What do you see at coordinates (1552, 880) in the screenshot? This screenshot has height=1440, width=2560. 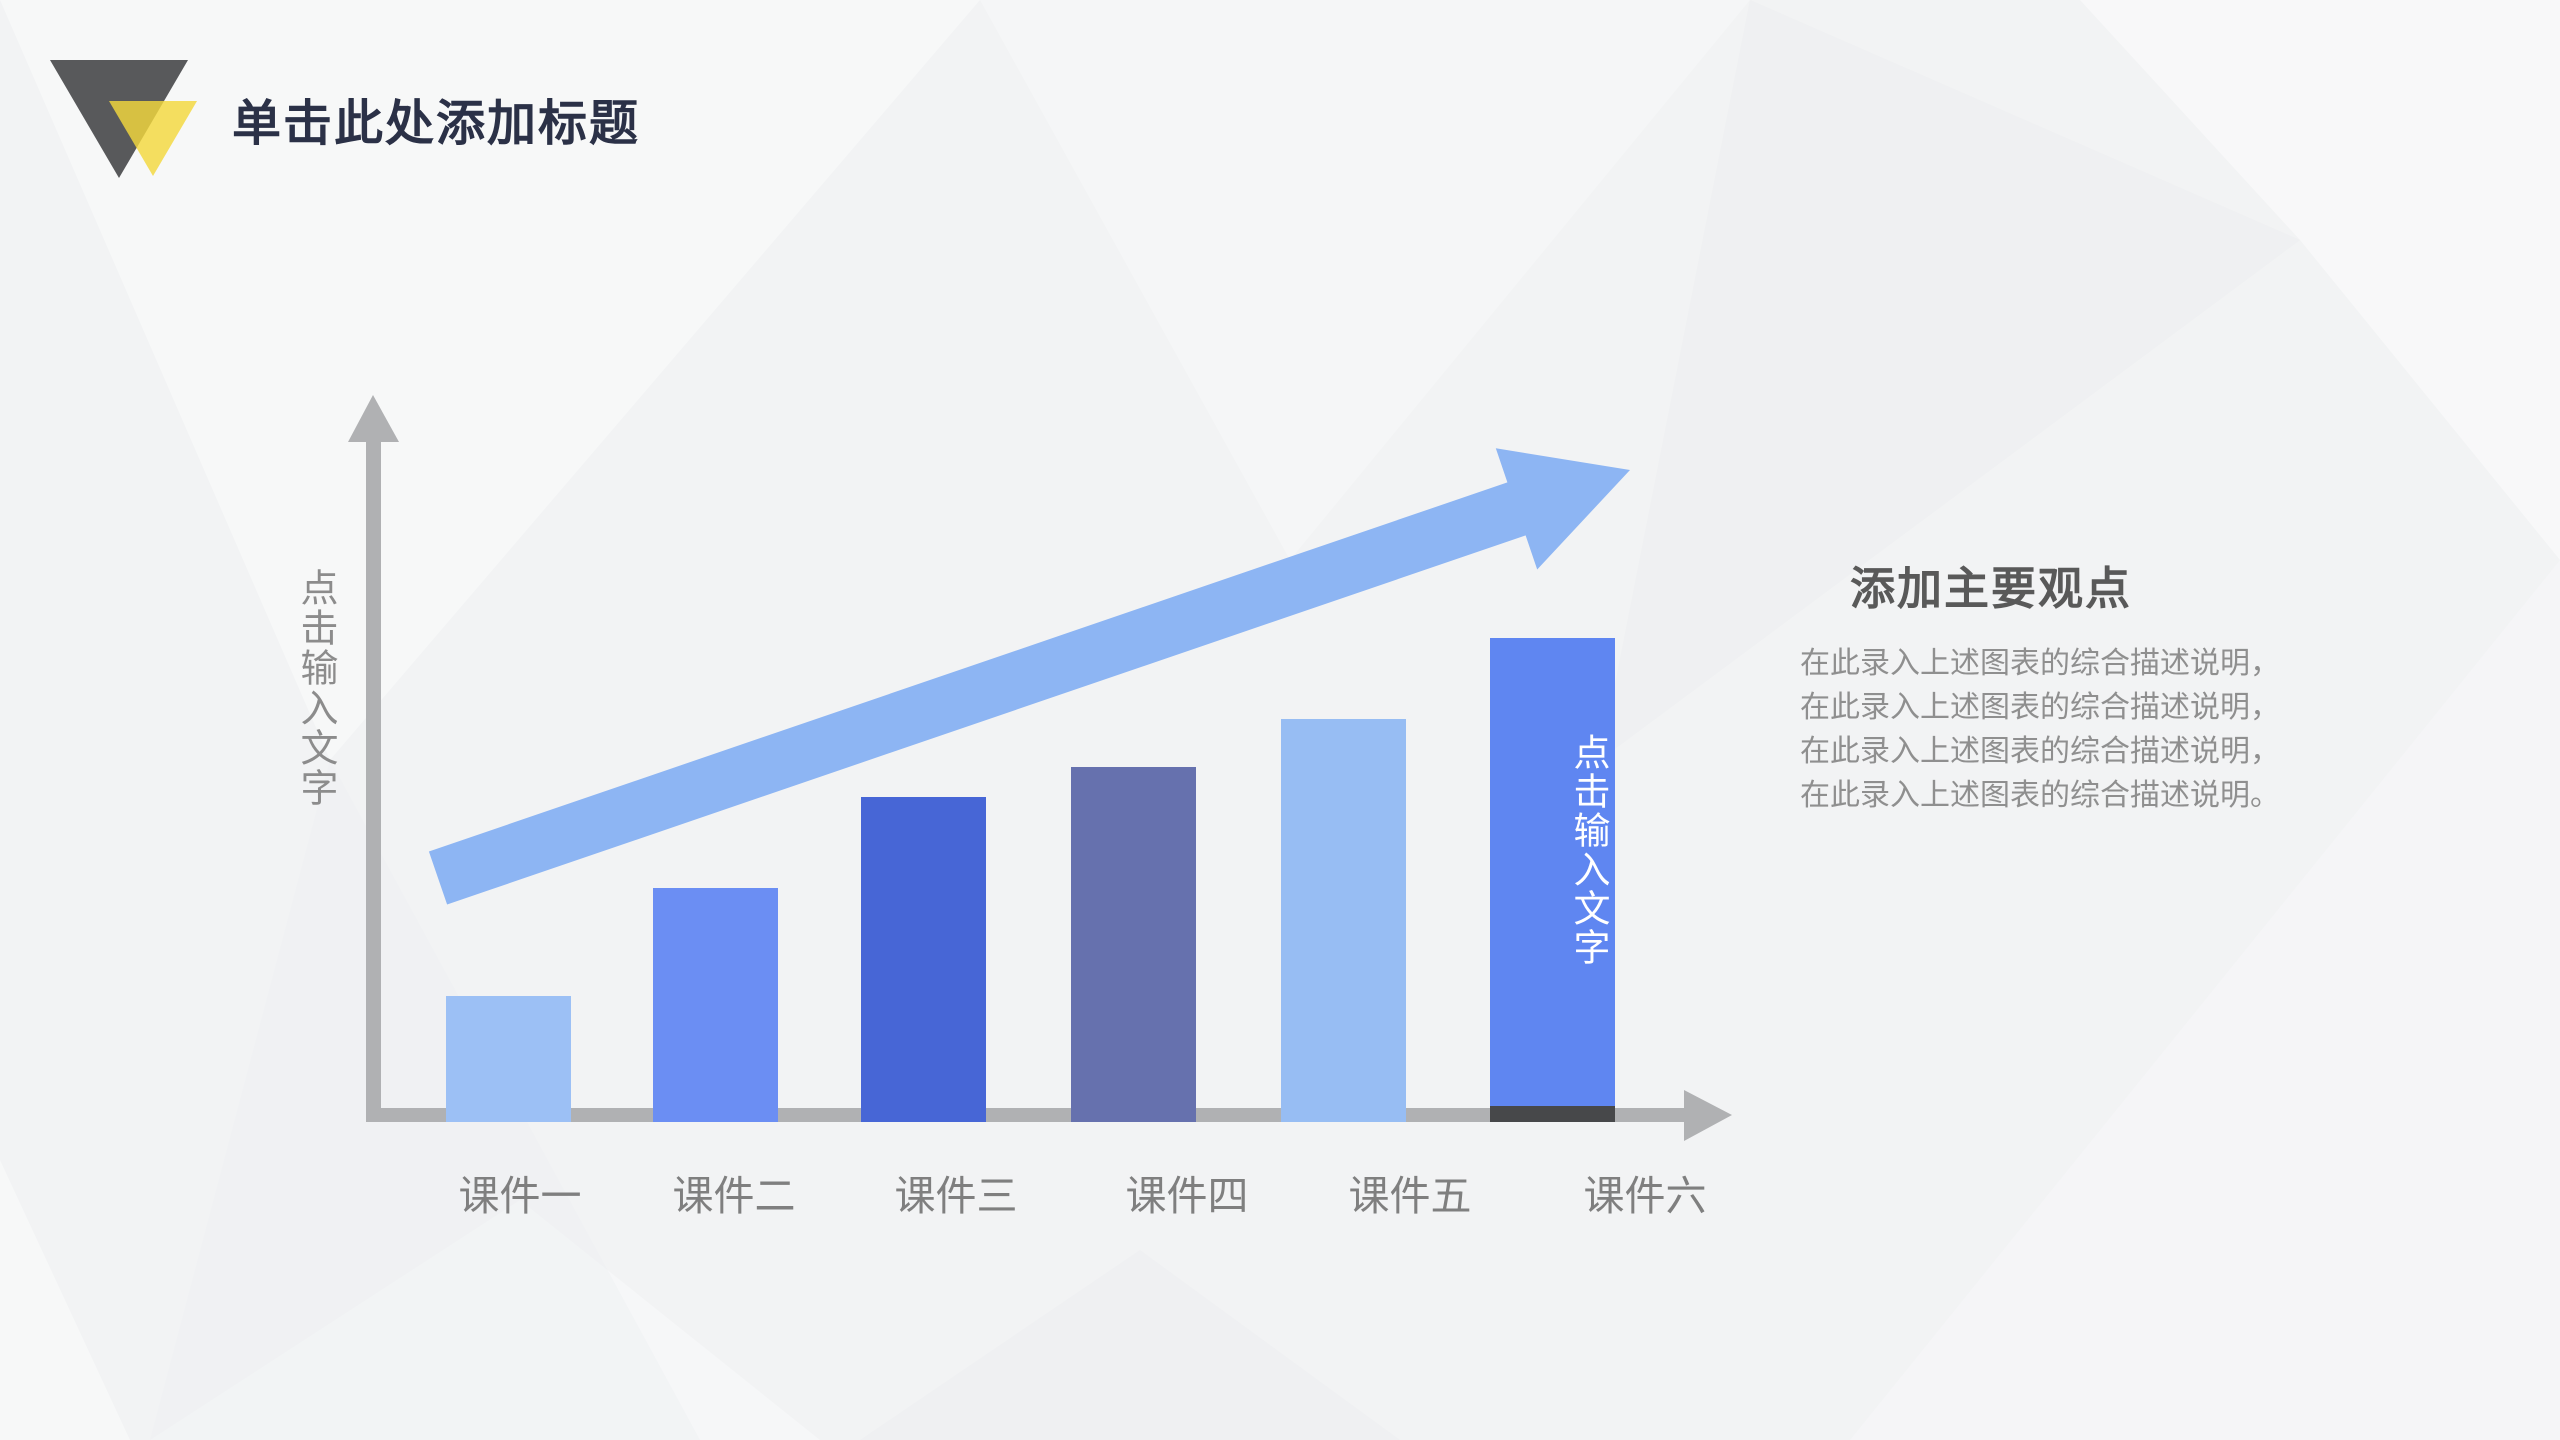 I see `bar-6: 点击输入文字` at bounding box center [1552, 880].